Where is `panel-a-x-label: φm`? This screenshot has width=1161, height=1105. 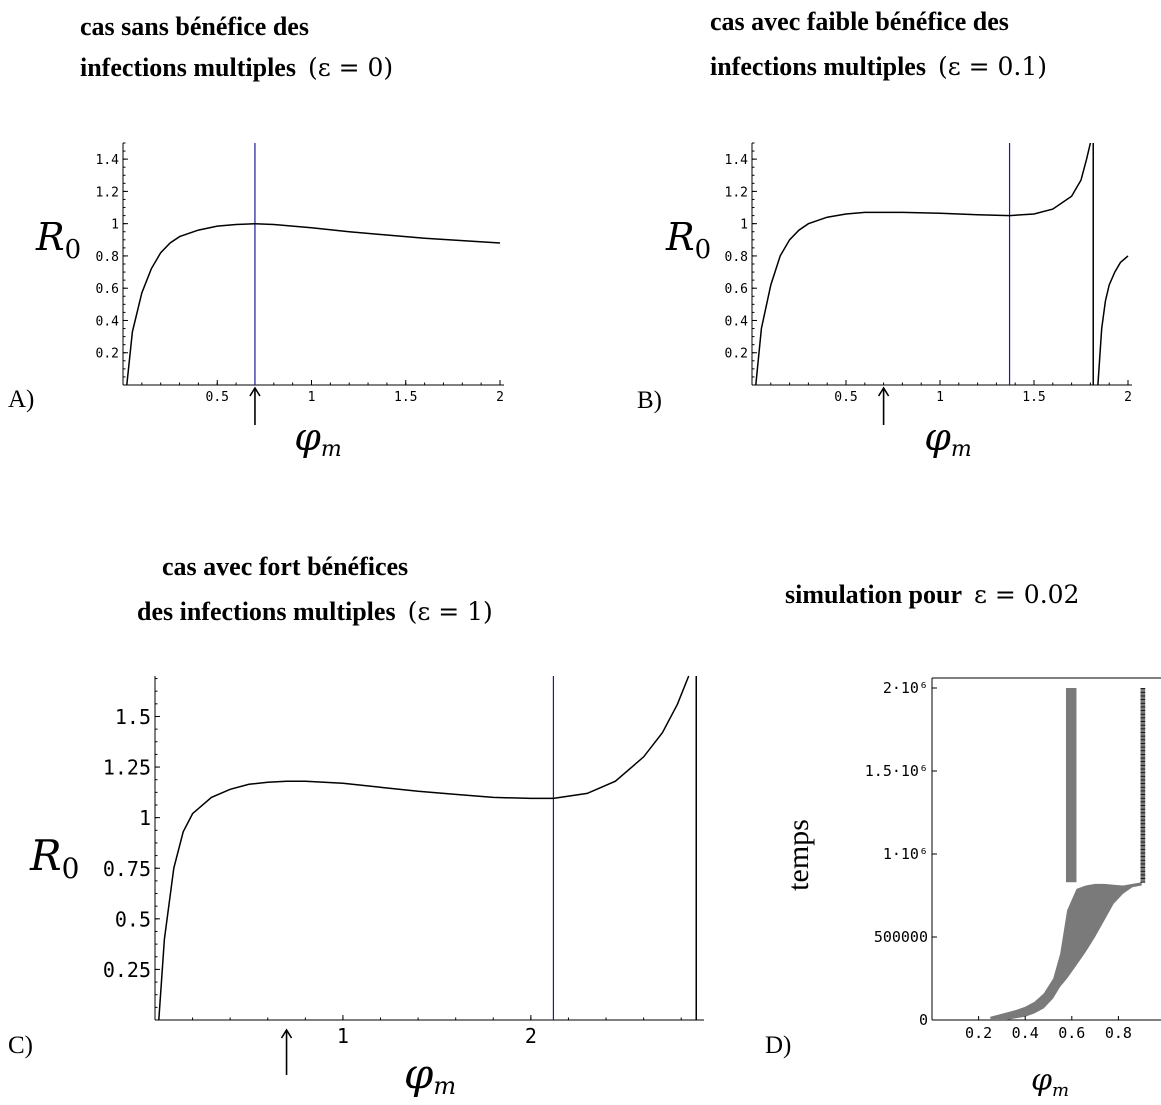 panel-a-x-label: φm is located at coordinates (317, 438).